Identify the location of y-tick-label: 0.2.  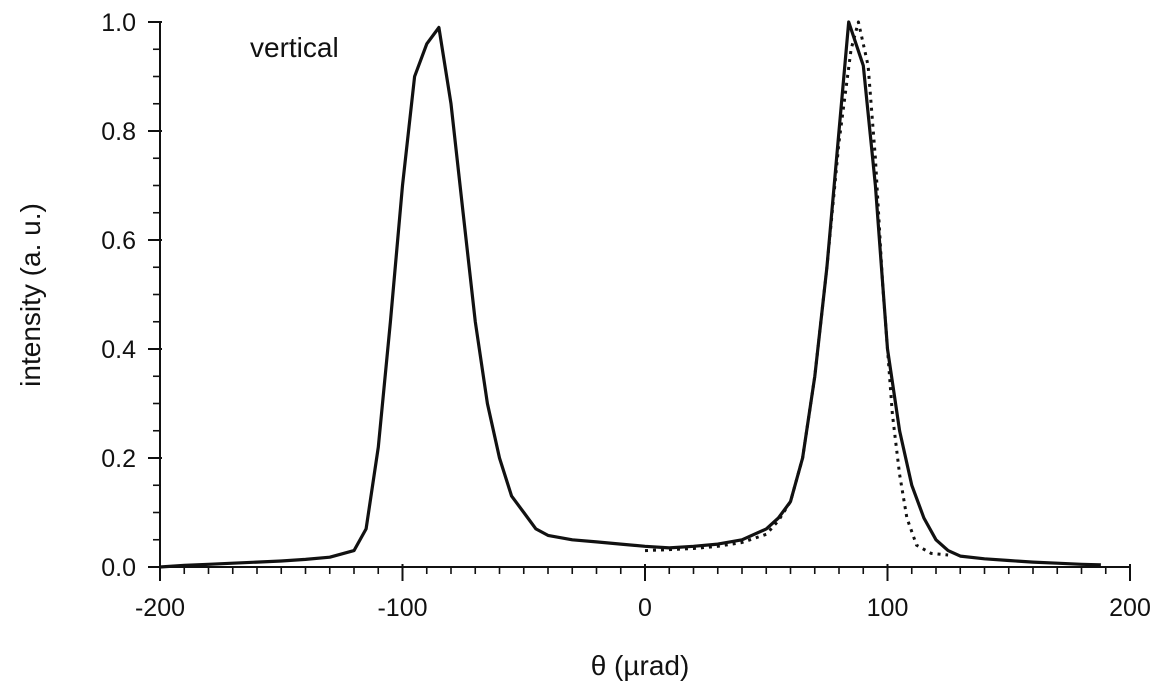
(118, 459).